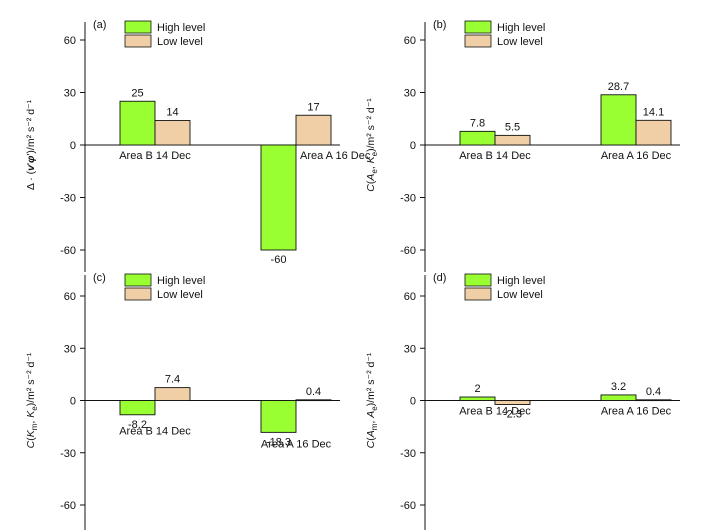  I want to click on data-label: 28.7, so click(618, 87).